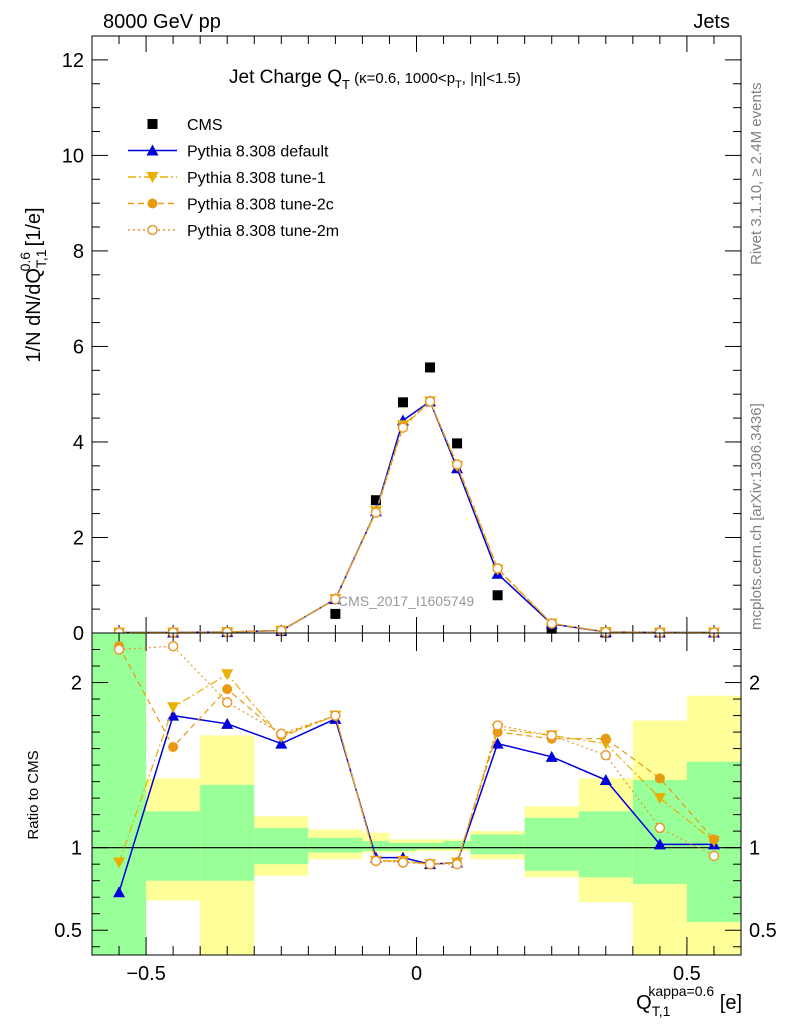 This screenshot has width=786, height=1024. Describe the element at coordinates (73, 61) in the screenshot. I see `main-y-tick-label: 12` at that location.